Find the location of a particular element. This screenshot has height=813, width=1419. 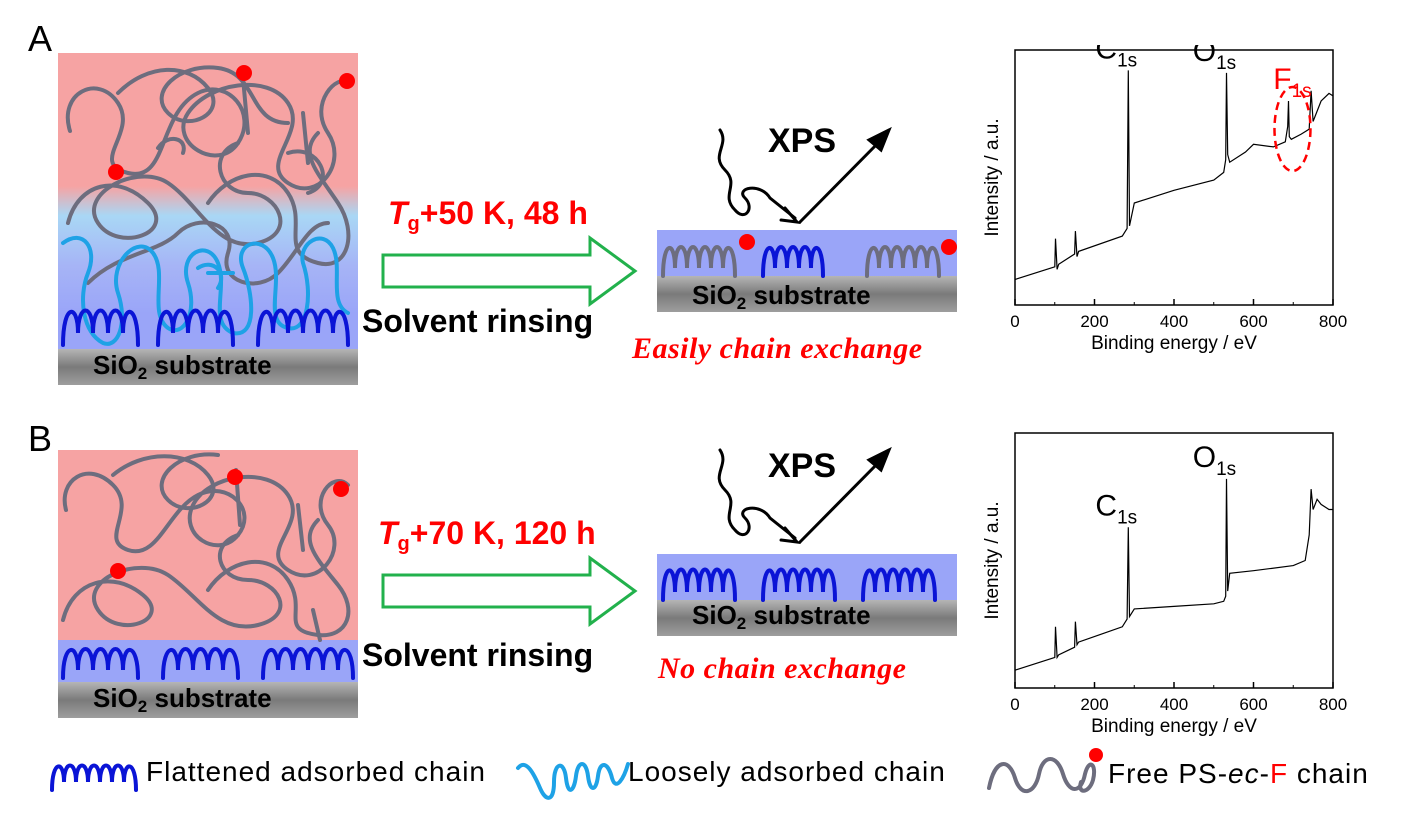

condition-label-b: Tg+70 K, 120 h is located at coordinates (487, 535).